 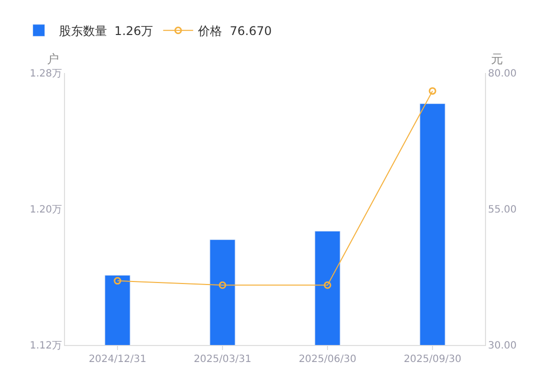 What do you see at coordinates (223, 359) in the screenshot?
I see `x-tick-label: 2025/03/31` at bounding box center [223, 359].